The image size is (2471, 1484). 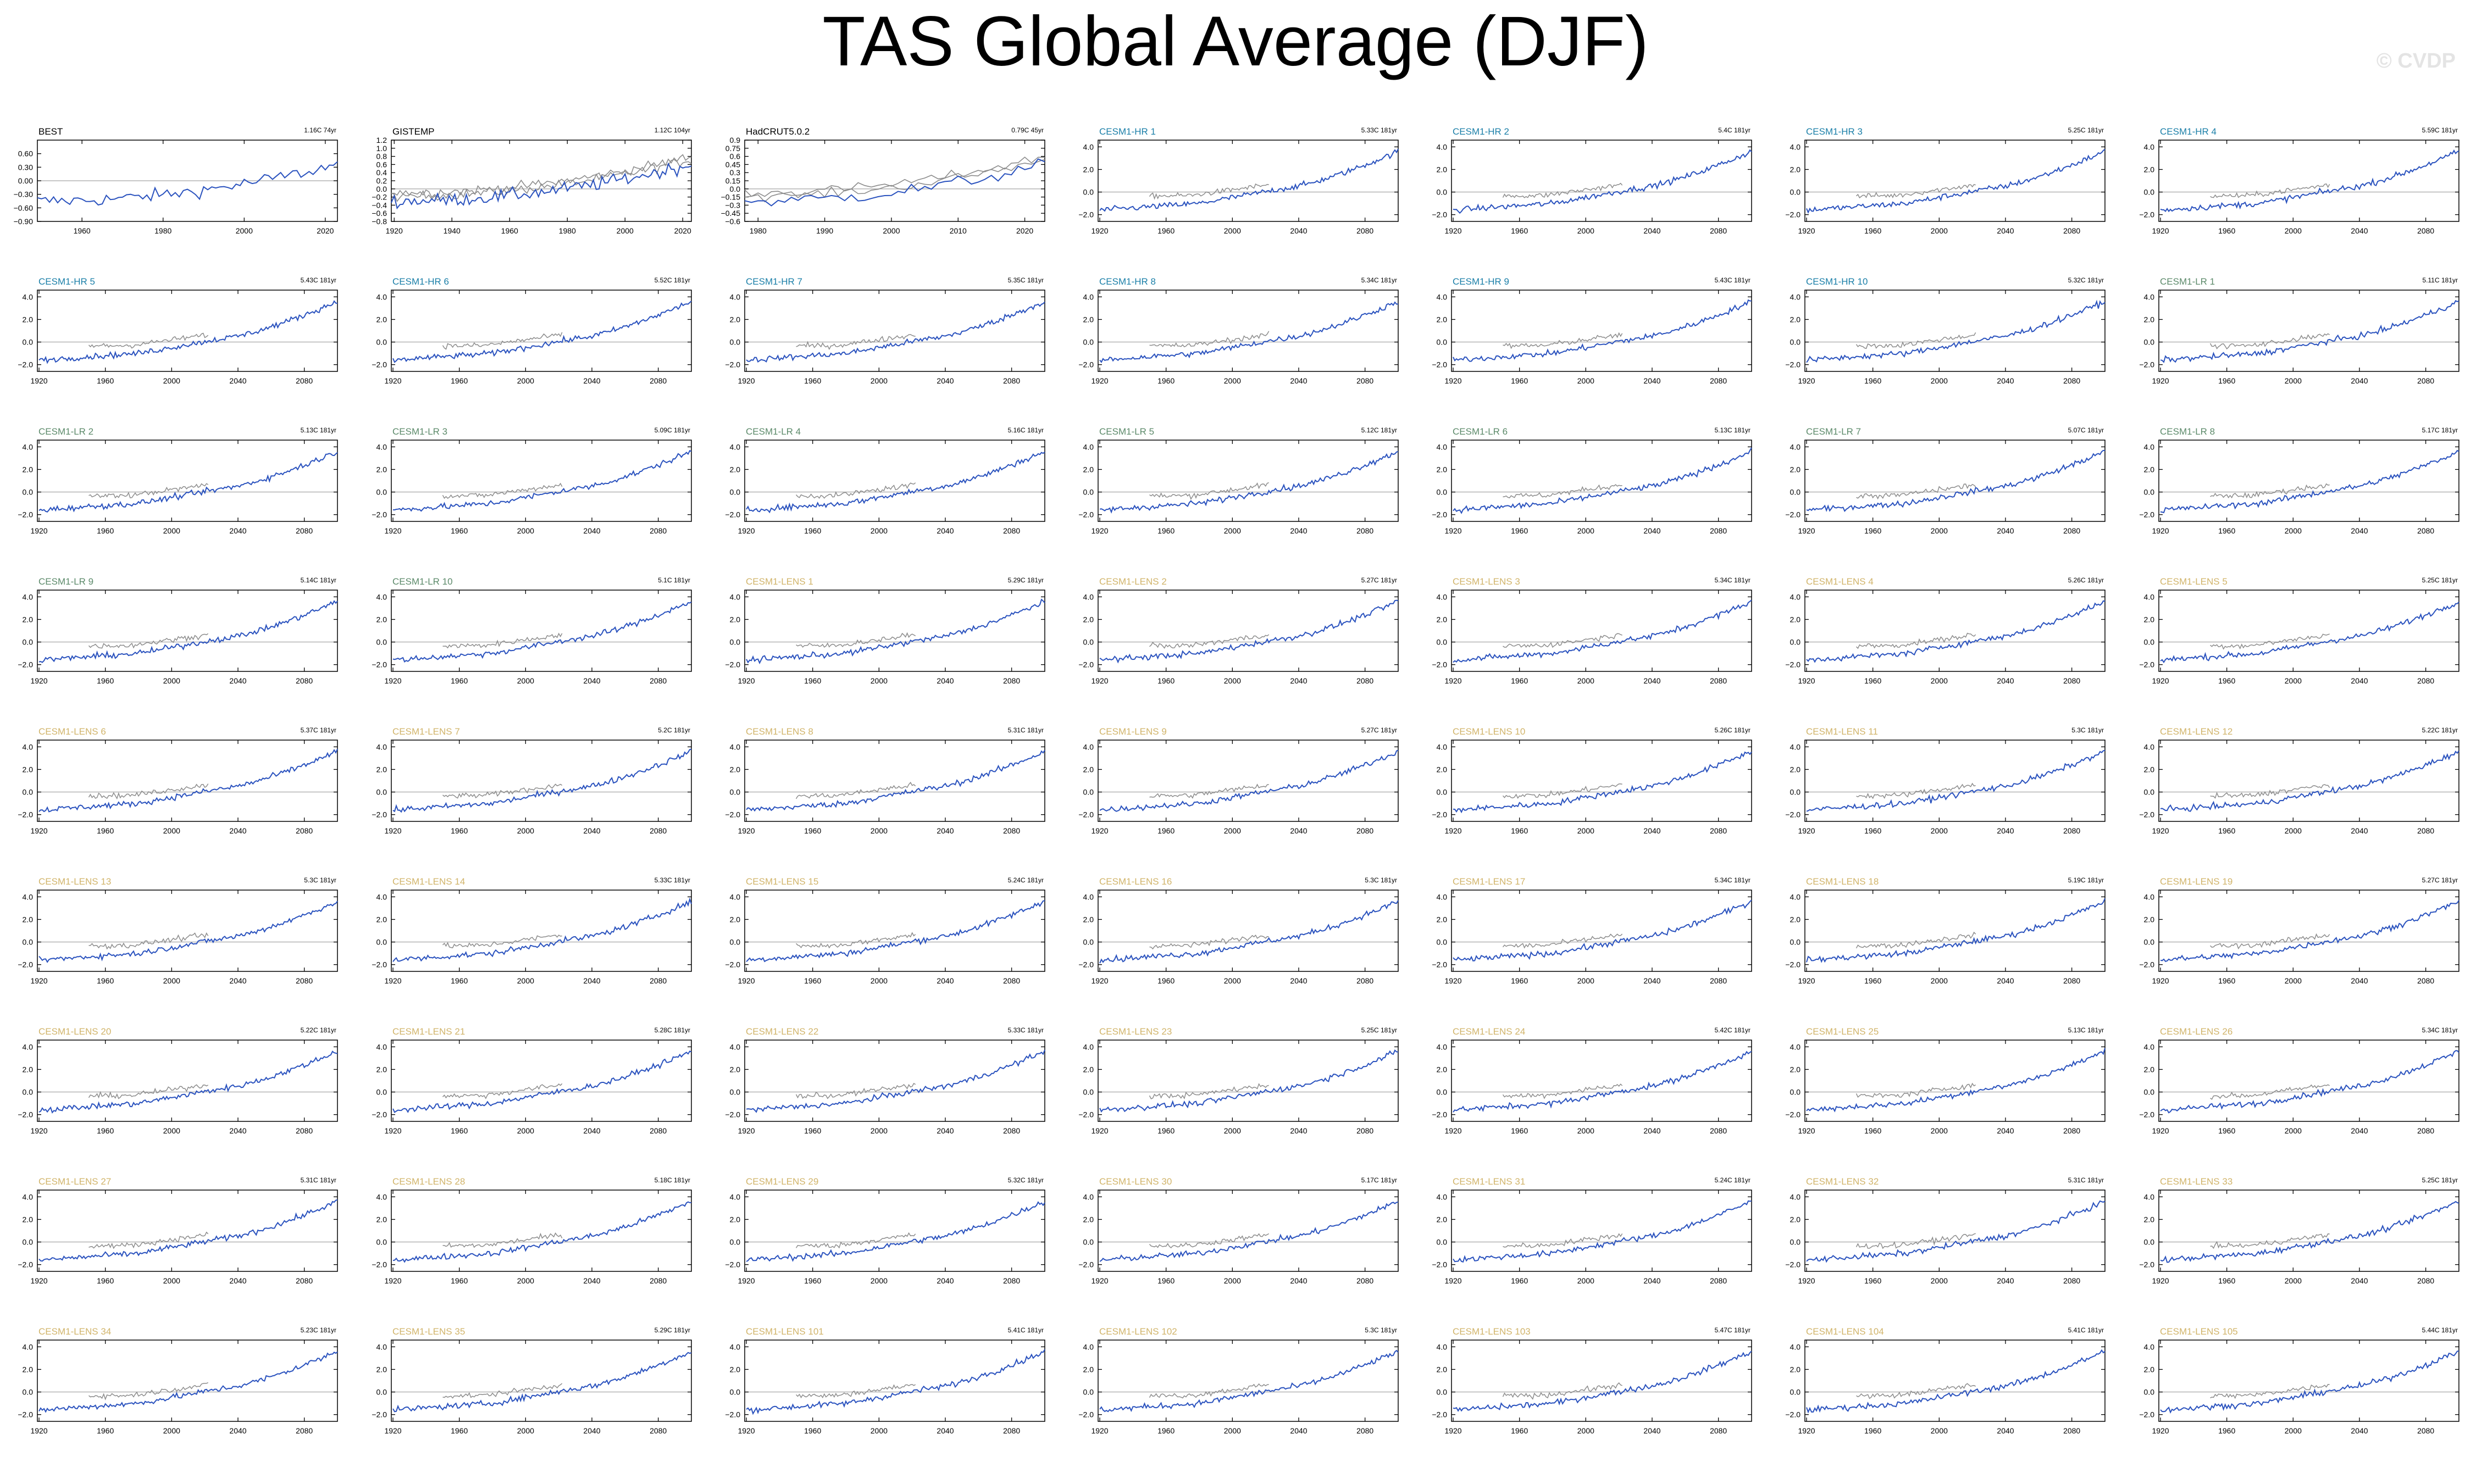 I want to click on y-tick-label: 0.60, so click(x=25, y=153).